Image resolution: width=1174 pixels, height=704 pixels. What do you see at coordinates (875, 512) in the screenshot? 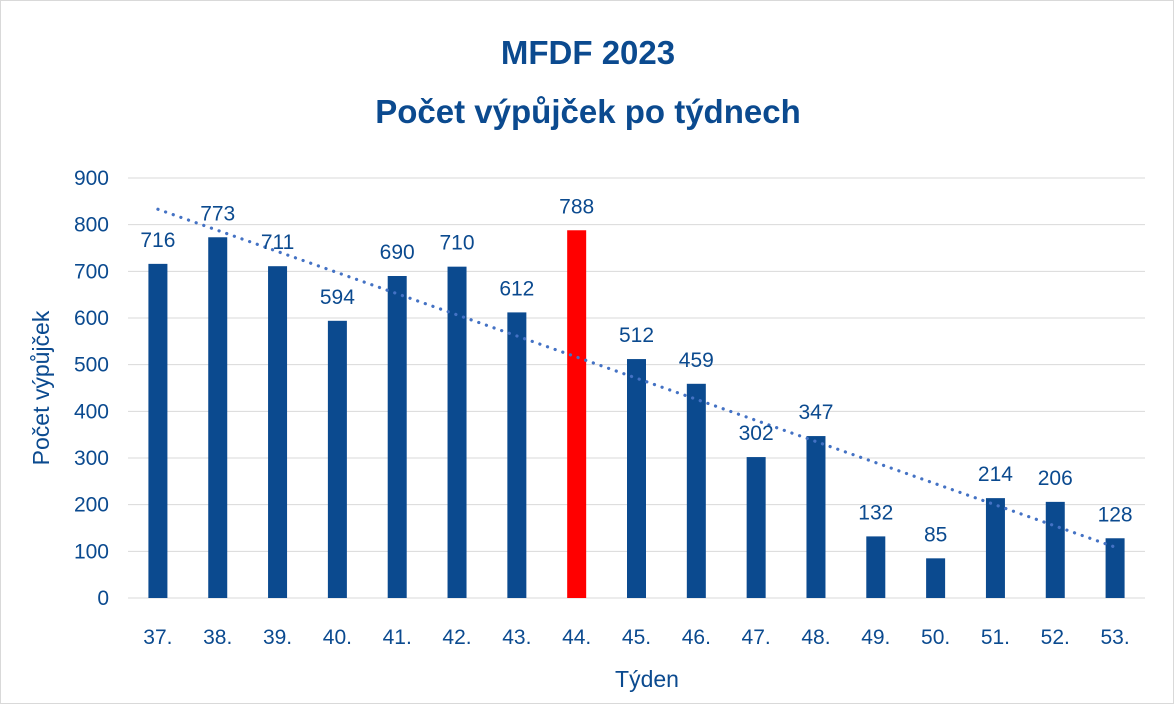
I see `data-label: 132` at bounding box center [875, 512].